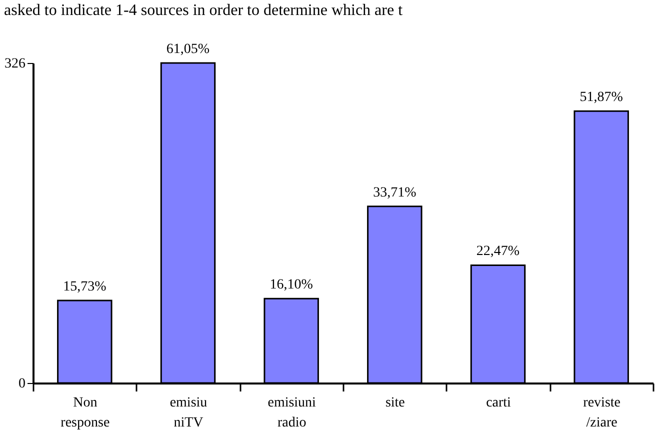 The width and height of the screenshot is (672, 441). I want to click on x-tick-label: site, so click(395, 403).